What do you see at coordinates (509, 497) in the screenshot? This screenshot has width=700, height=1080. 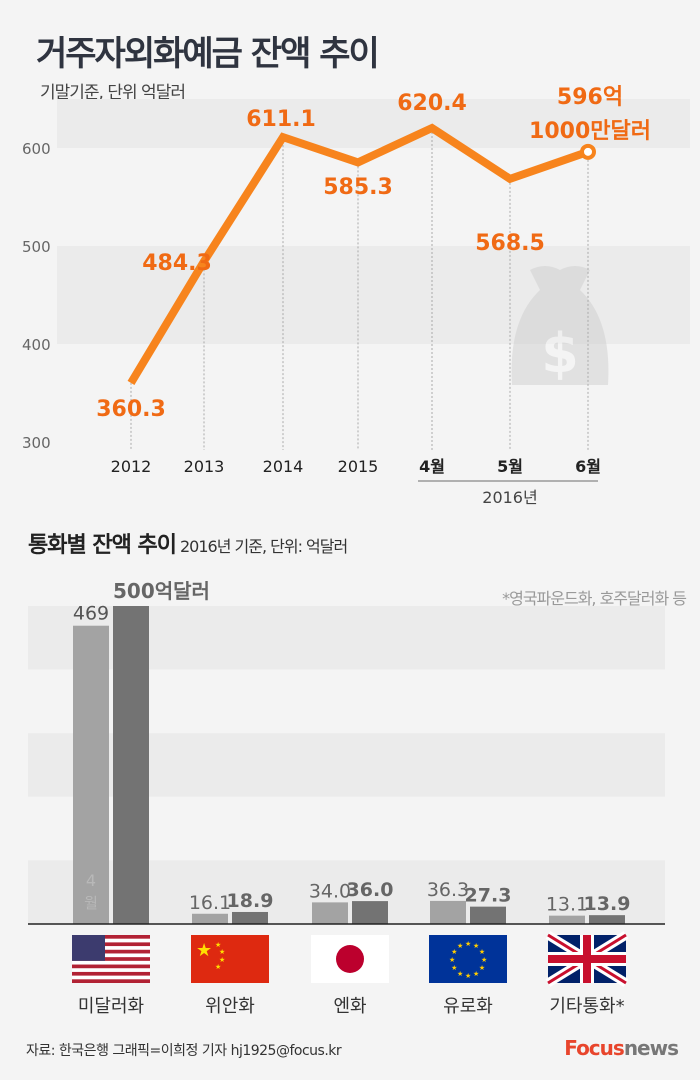 I see `group-label: 2016년` at bounding box center [509, 497].